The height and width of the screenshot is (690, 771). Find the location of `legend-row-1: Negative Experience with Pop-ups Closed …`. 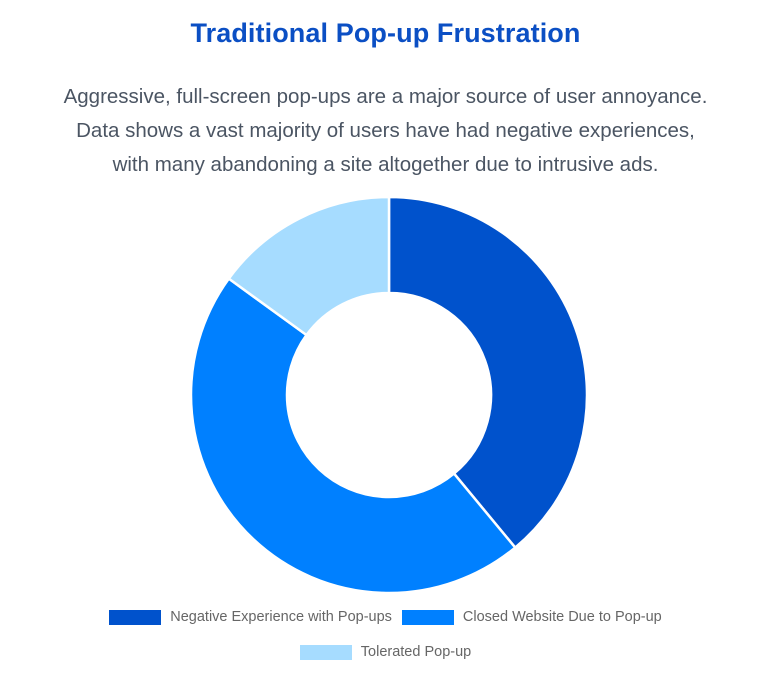

legend-row-1: Negative Experience with Pop-ups Closed … is located at coordinates (385, 617).